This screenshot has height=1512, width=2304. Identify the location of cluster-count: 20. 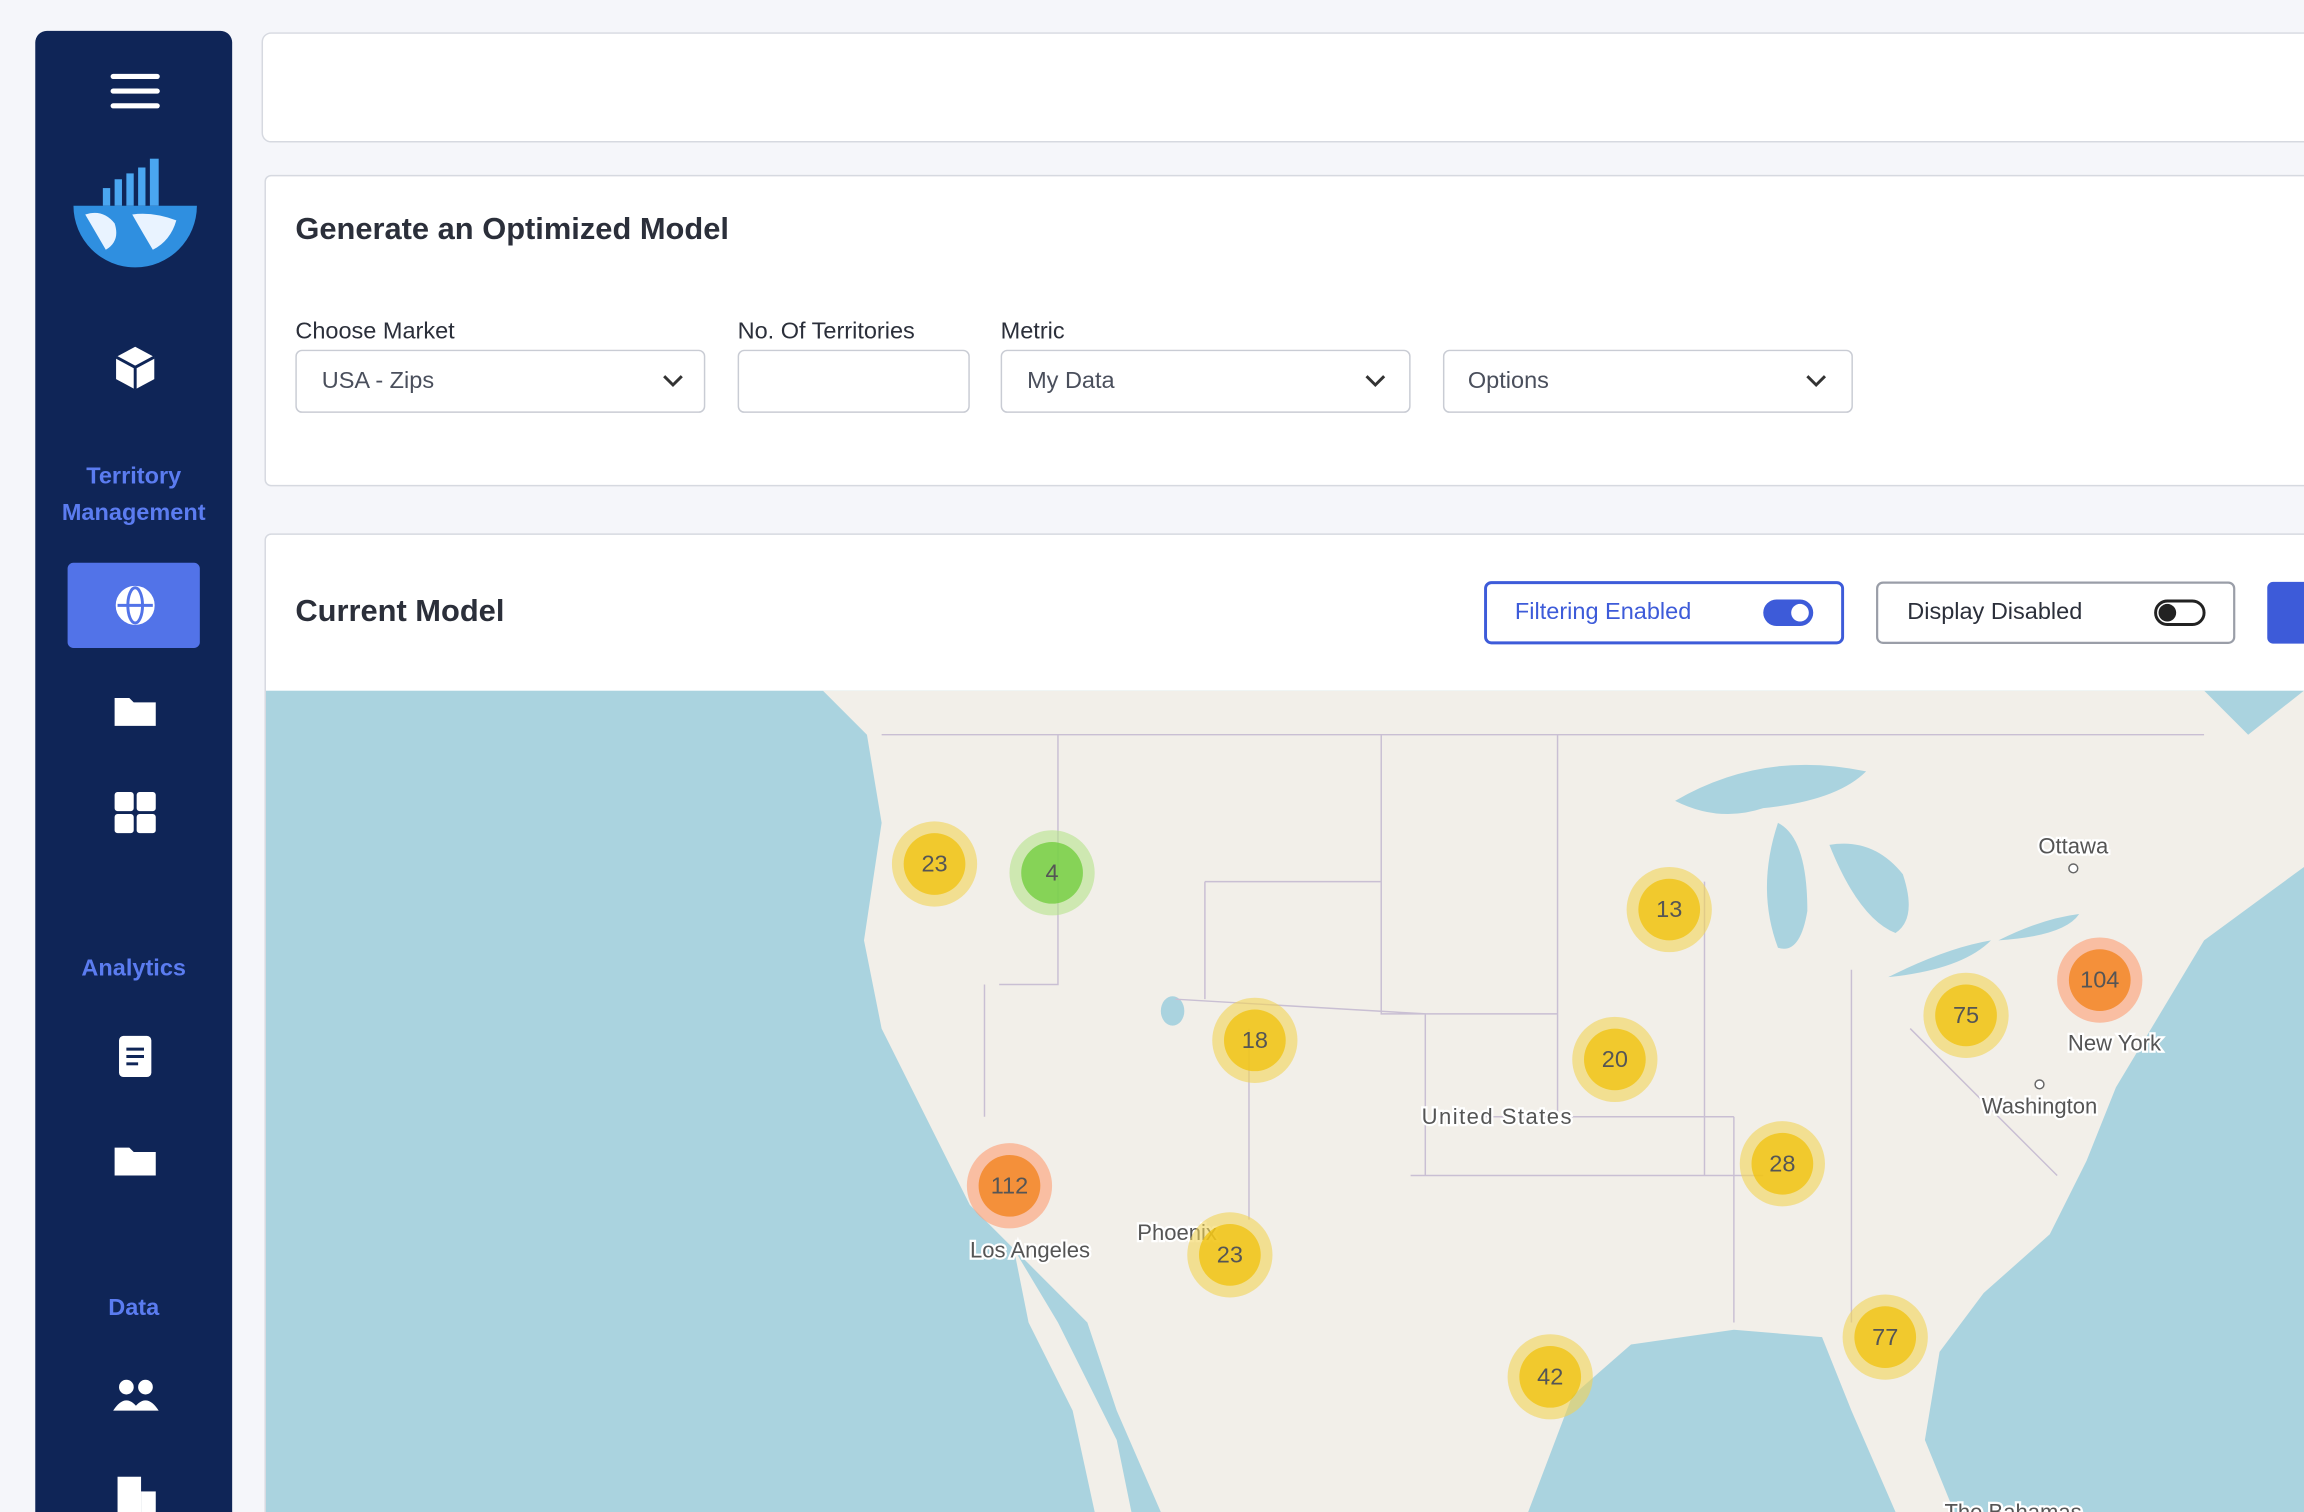
(1615, 1059).